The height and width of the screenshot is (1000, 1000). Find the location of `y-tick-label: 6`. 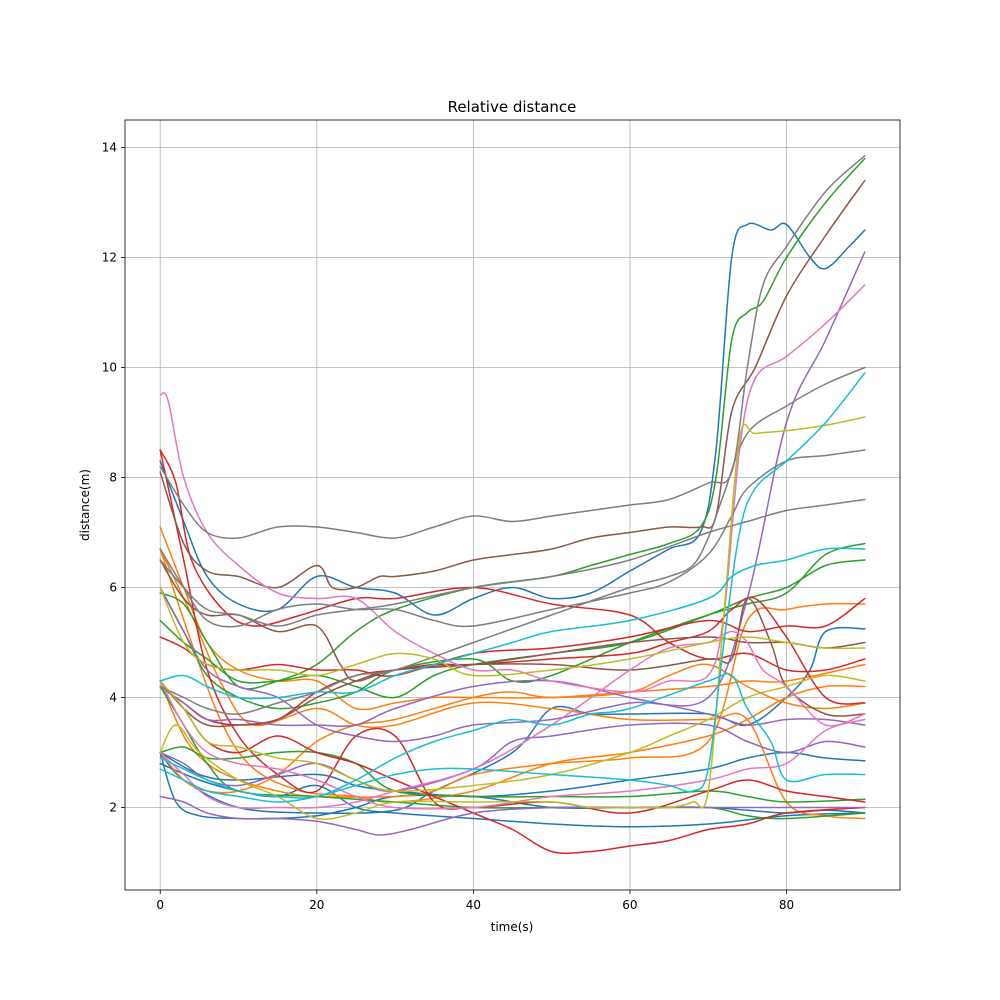

y-tick-label: 6 is located at coordinates (113, 588).